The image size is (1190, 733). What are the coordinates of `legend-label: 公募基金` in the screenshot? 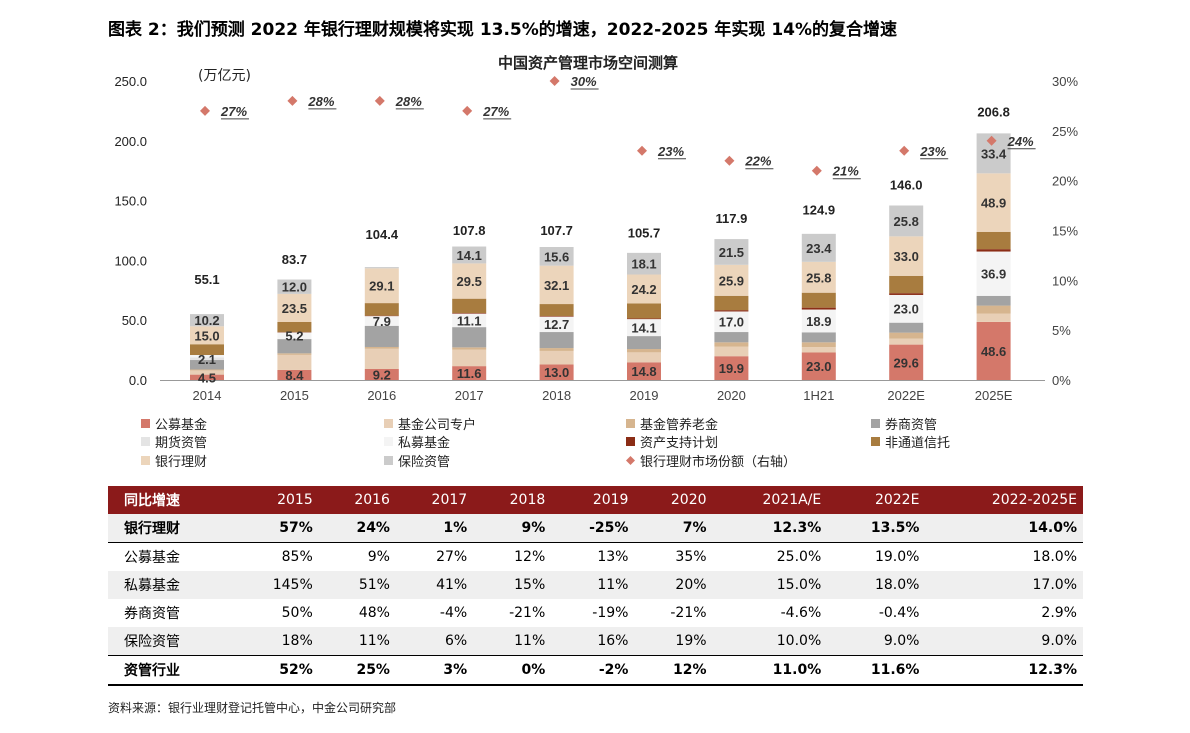 It's located at (181, 425).